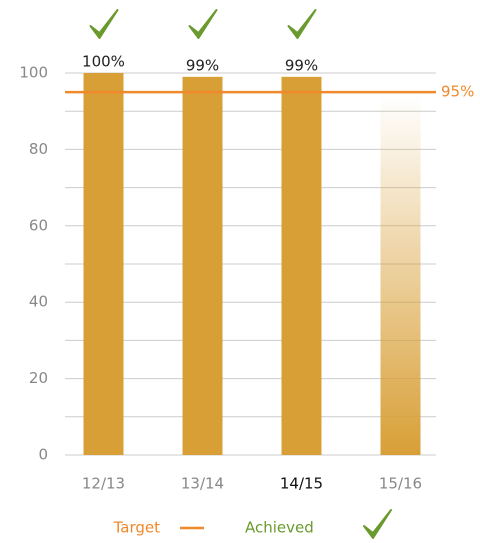  What do you see at coordinates (137, 528) in the screenshot?
I see `legend-label: Target` at bounding box center [137, 528].